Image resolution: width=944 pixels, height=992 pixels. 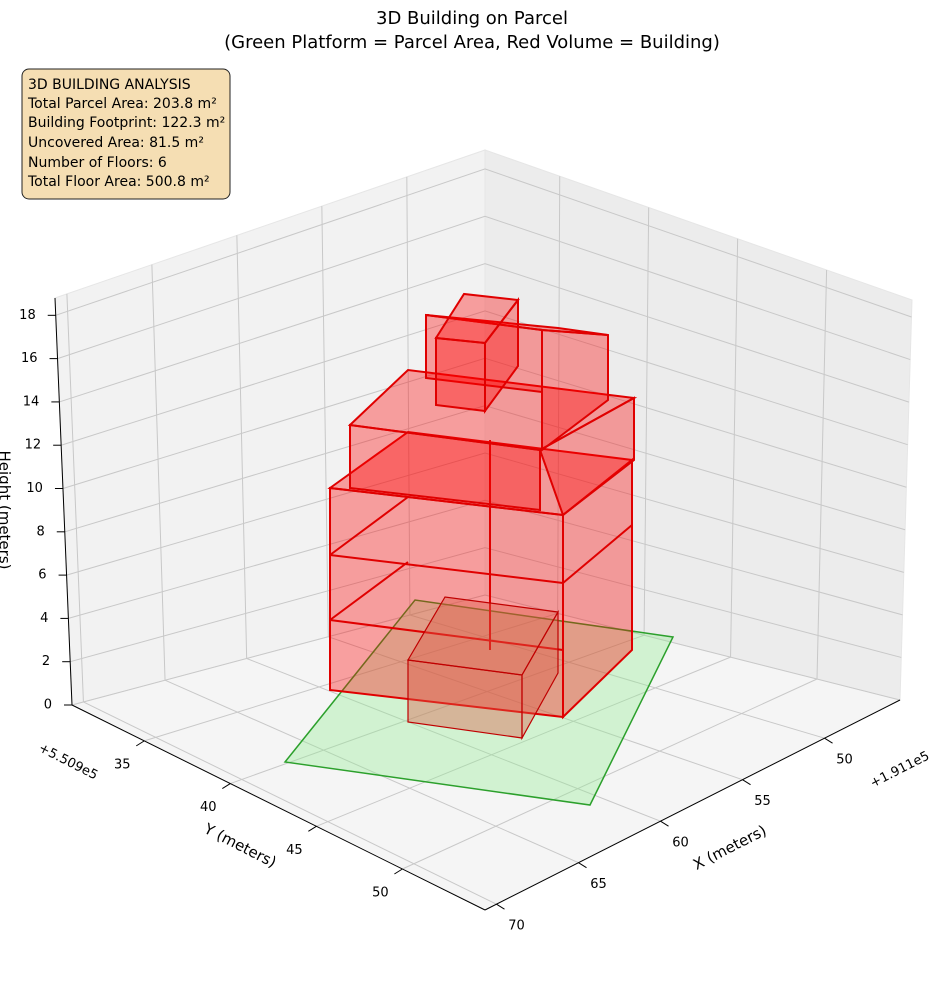 I want to click on z-tick-label: 8, so click(x=40, y=531).